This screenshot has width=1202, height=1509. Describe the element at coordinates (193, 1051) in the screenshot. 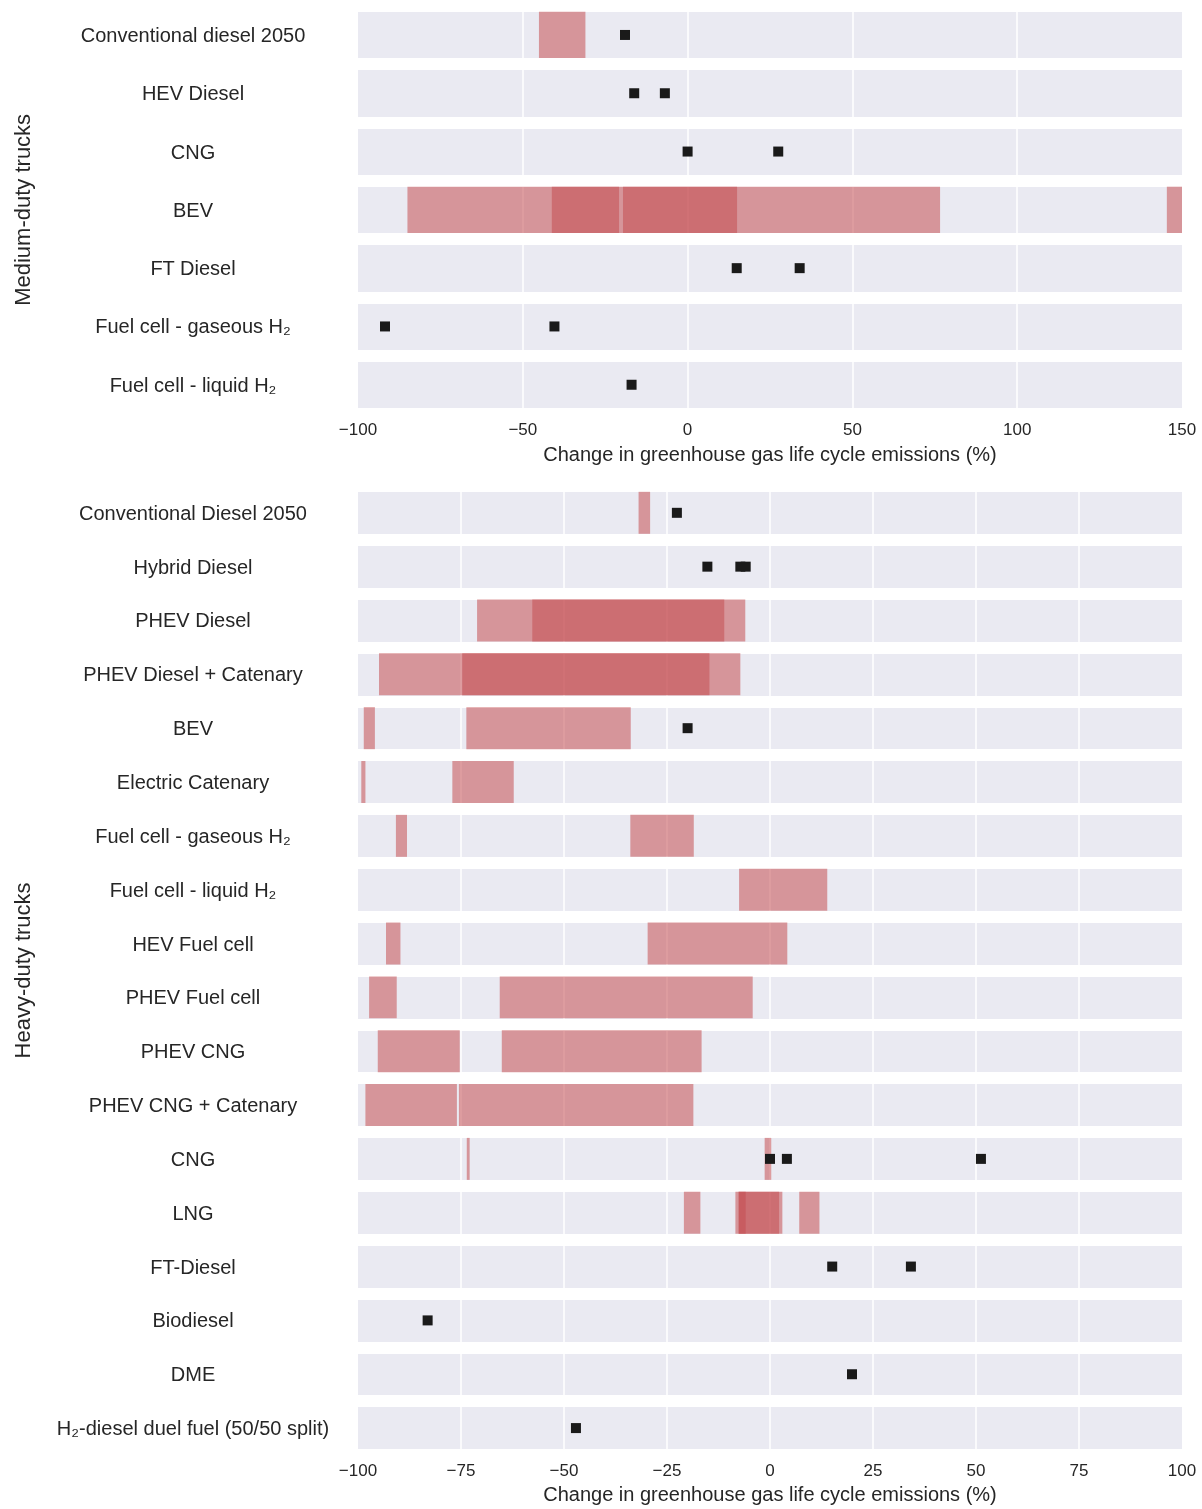

I see `y-tick-label: PHEV CNG` at that location.